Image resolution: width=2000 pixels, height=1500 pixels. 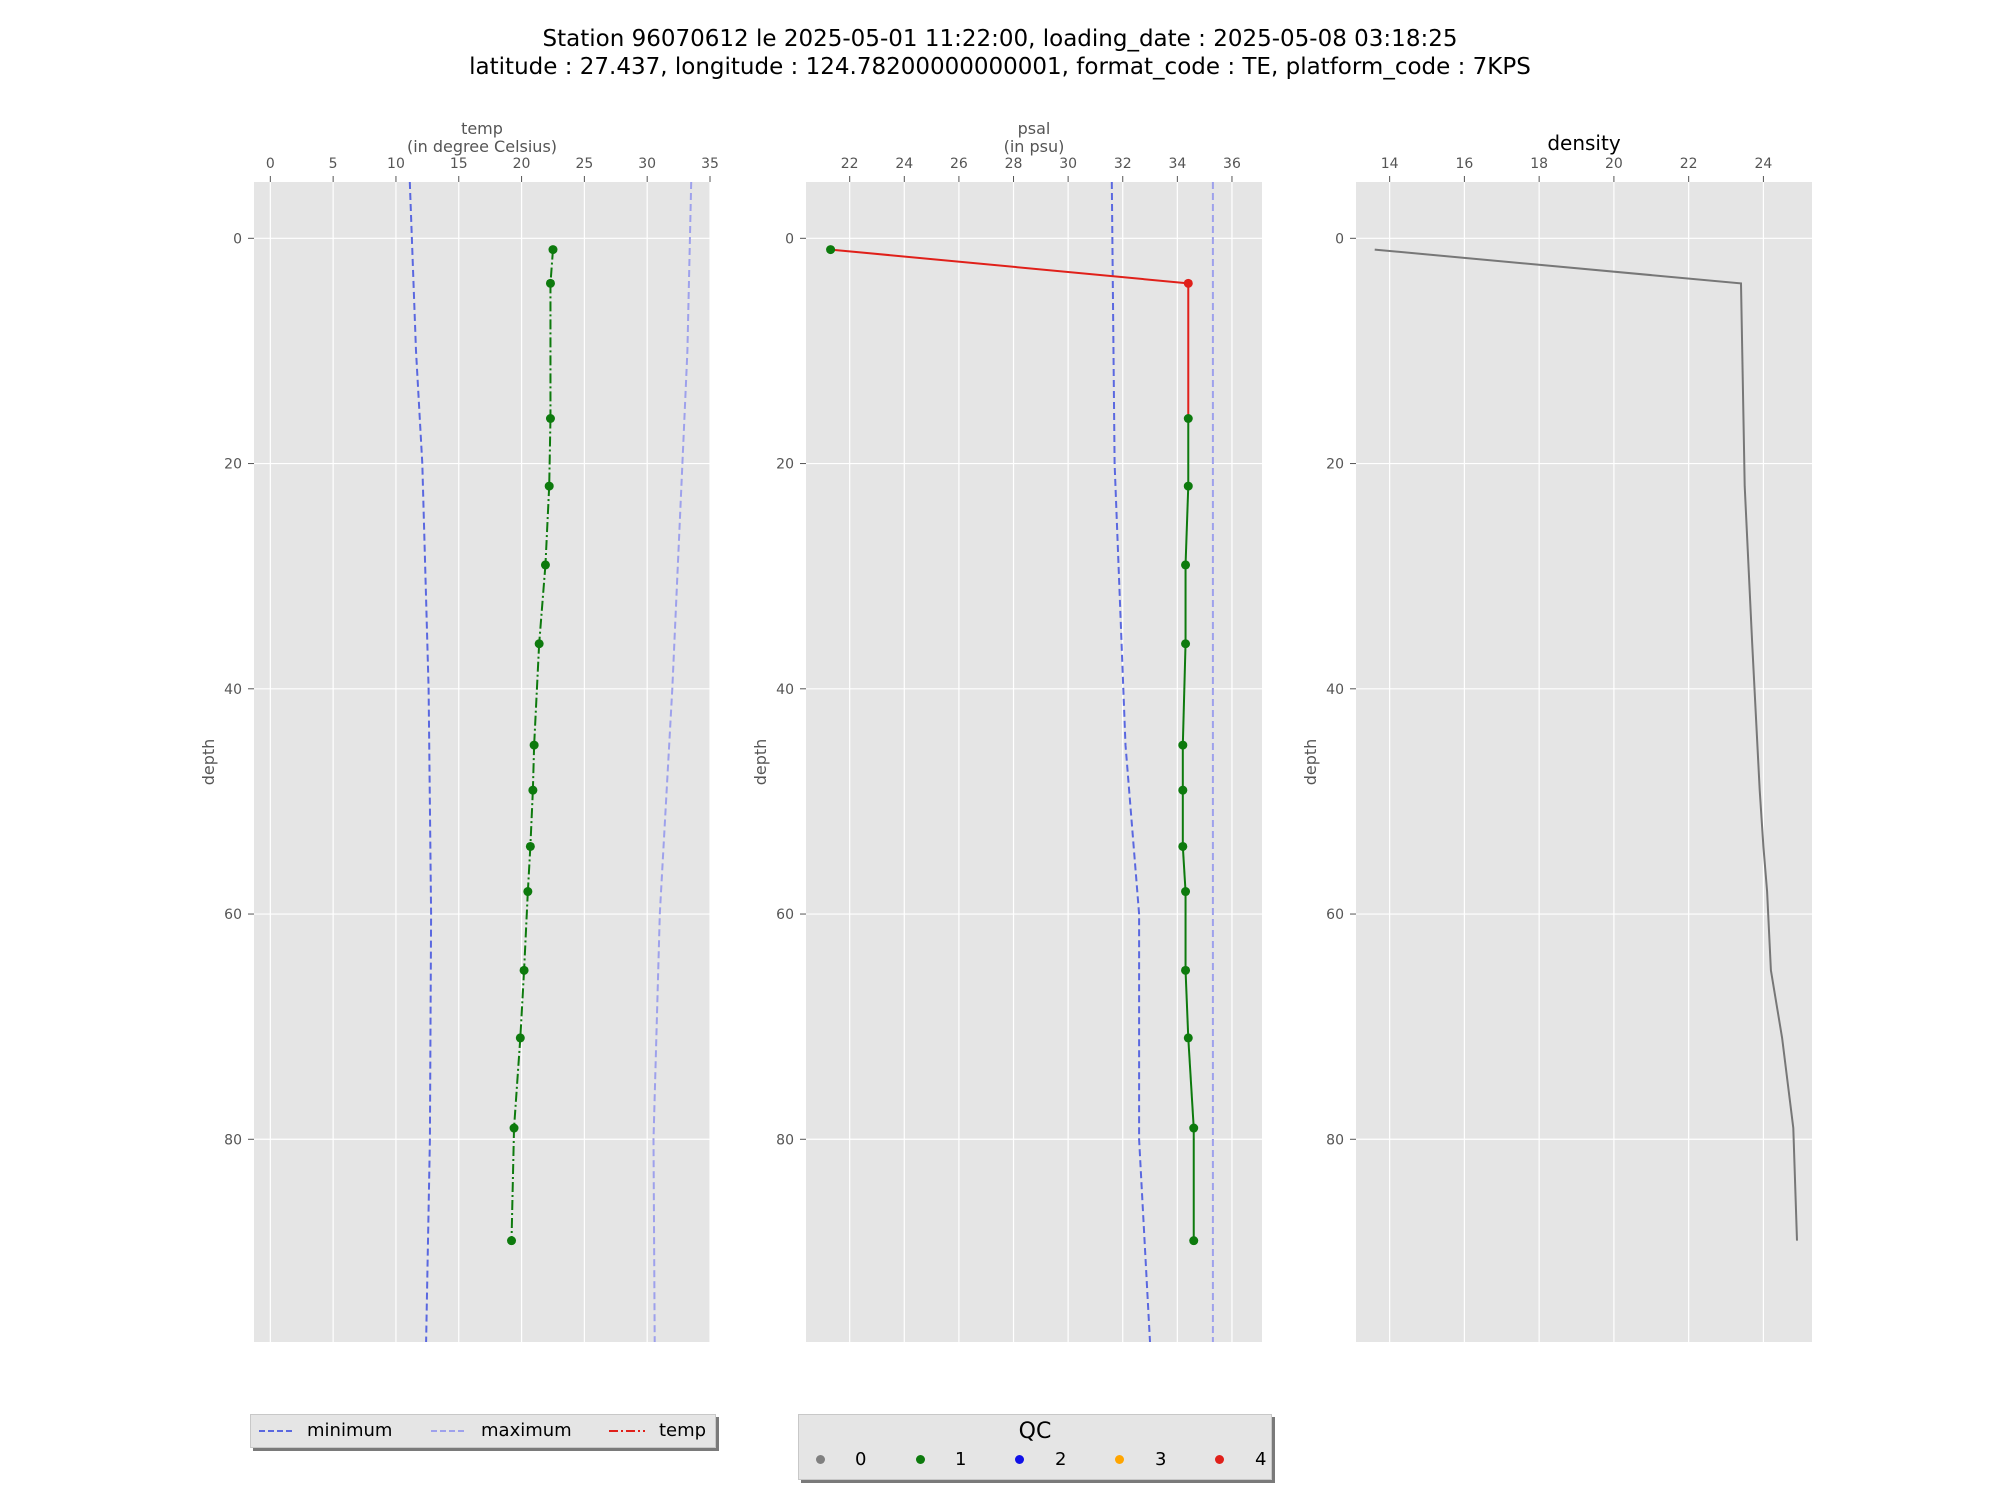 I want to click on legend-swatch-maximum, so click(x=449, y=1431).